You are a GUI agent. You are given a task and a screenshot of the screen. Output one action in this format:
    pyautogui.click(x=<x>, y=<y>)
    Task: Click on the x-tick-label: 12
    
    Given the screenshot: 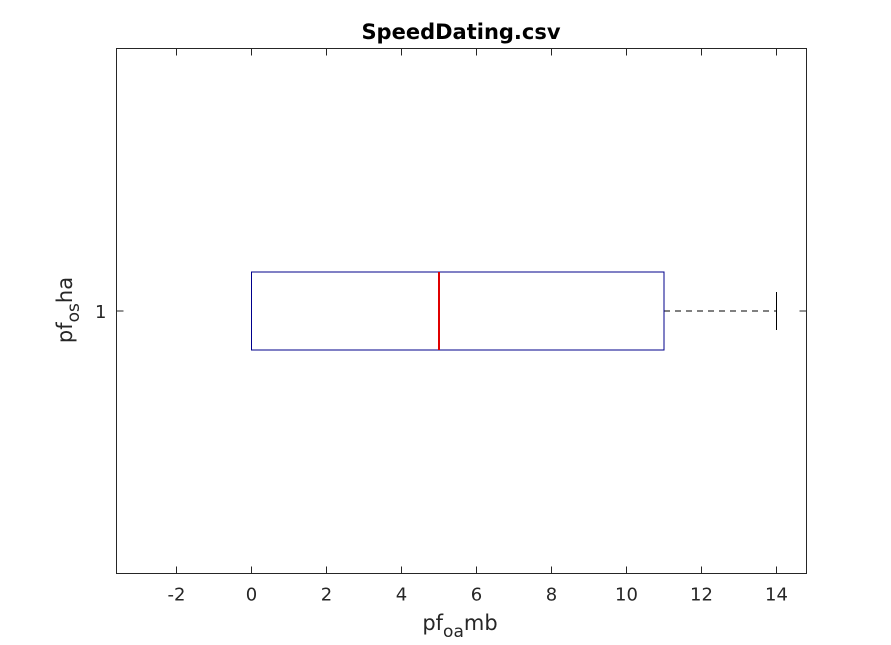 What is the action you would take?
    pyautogui.click(x=701, y=595)
    